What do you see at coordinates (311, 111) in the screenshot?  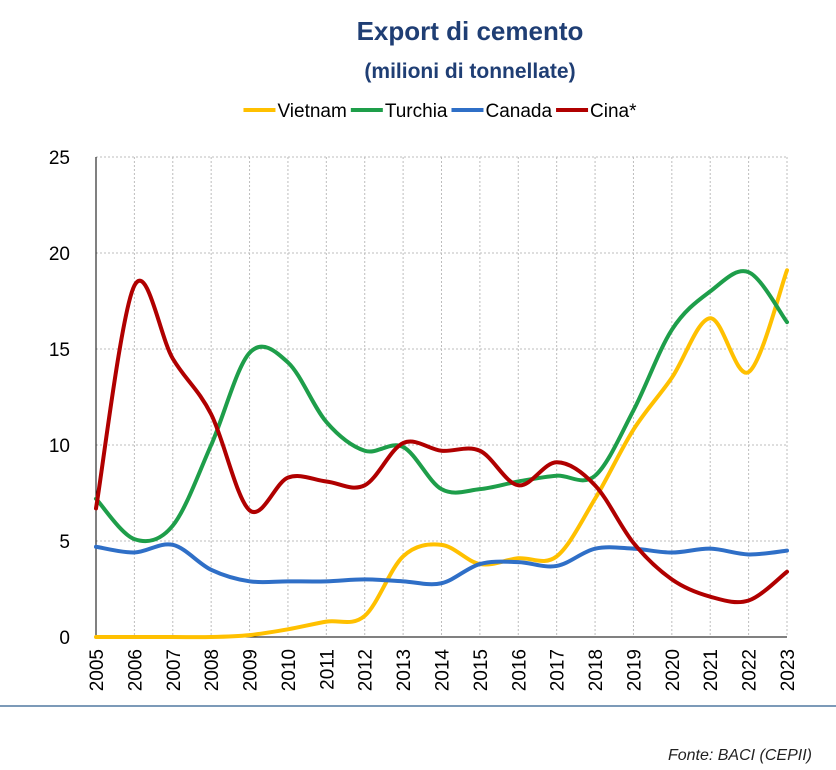 I see `legend-label: Vietnam` at bounding box center [311, 111].